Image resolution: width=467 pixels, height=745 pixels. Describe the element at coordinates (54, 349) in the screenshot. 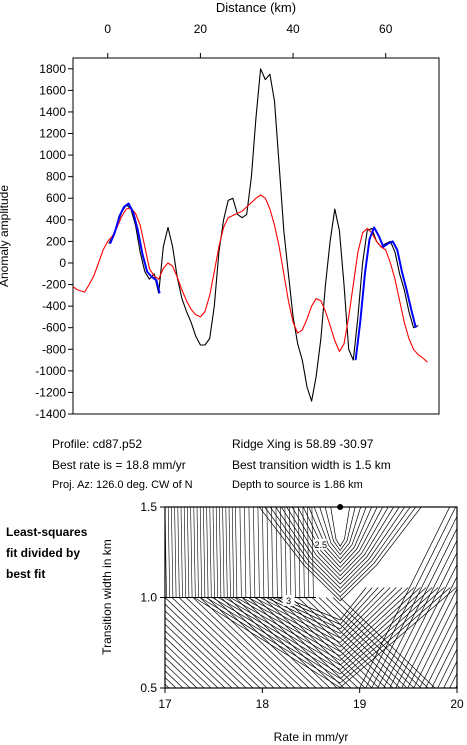

I see `y-tick-label: -800` at that location.